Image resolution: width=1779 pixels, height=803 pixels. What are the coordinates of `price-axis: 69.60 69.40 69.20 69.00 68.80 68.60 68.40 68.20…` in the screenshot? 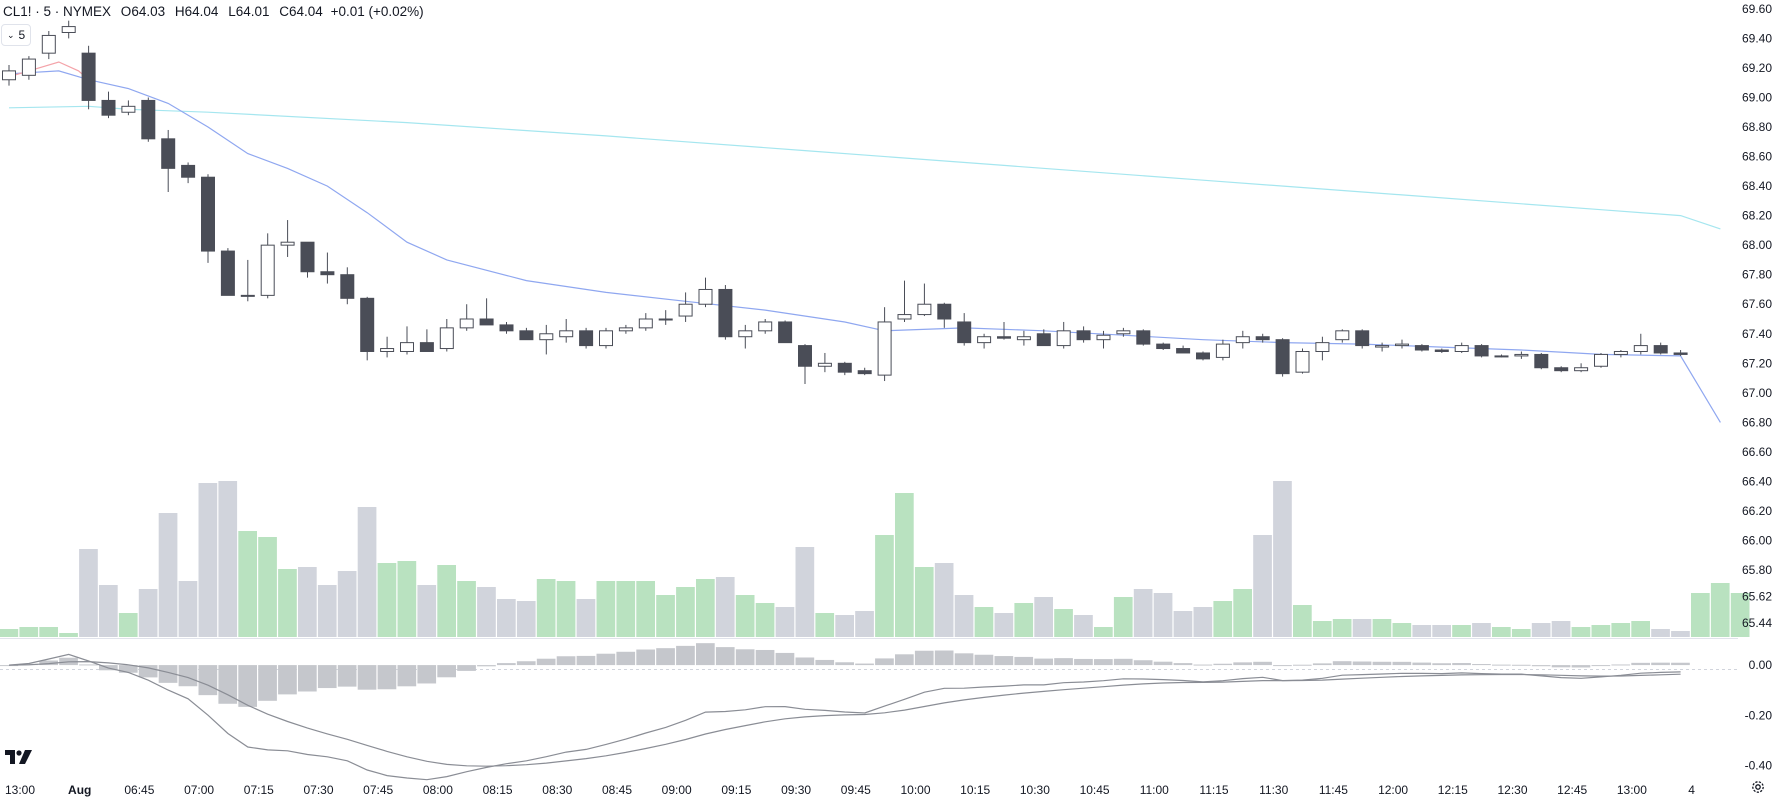 It's located at (1757, 316).